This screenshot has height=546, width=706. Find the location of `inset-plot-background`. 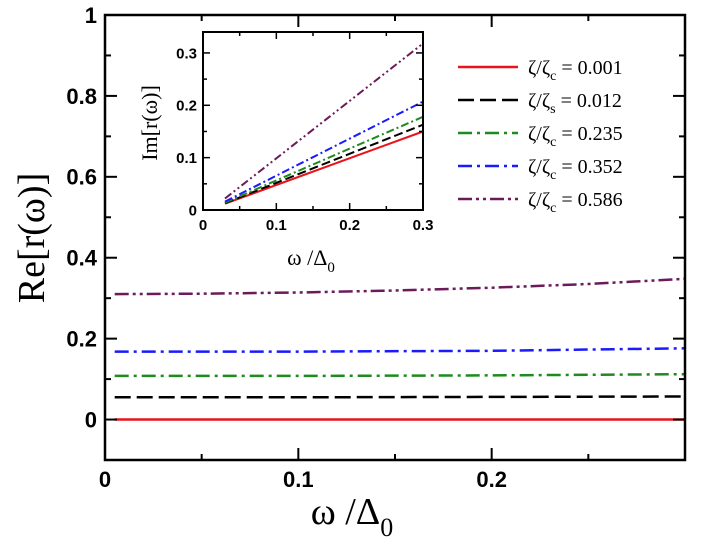

inset-plot-background is located at coordinates (313, 121).